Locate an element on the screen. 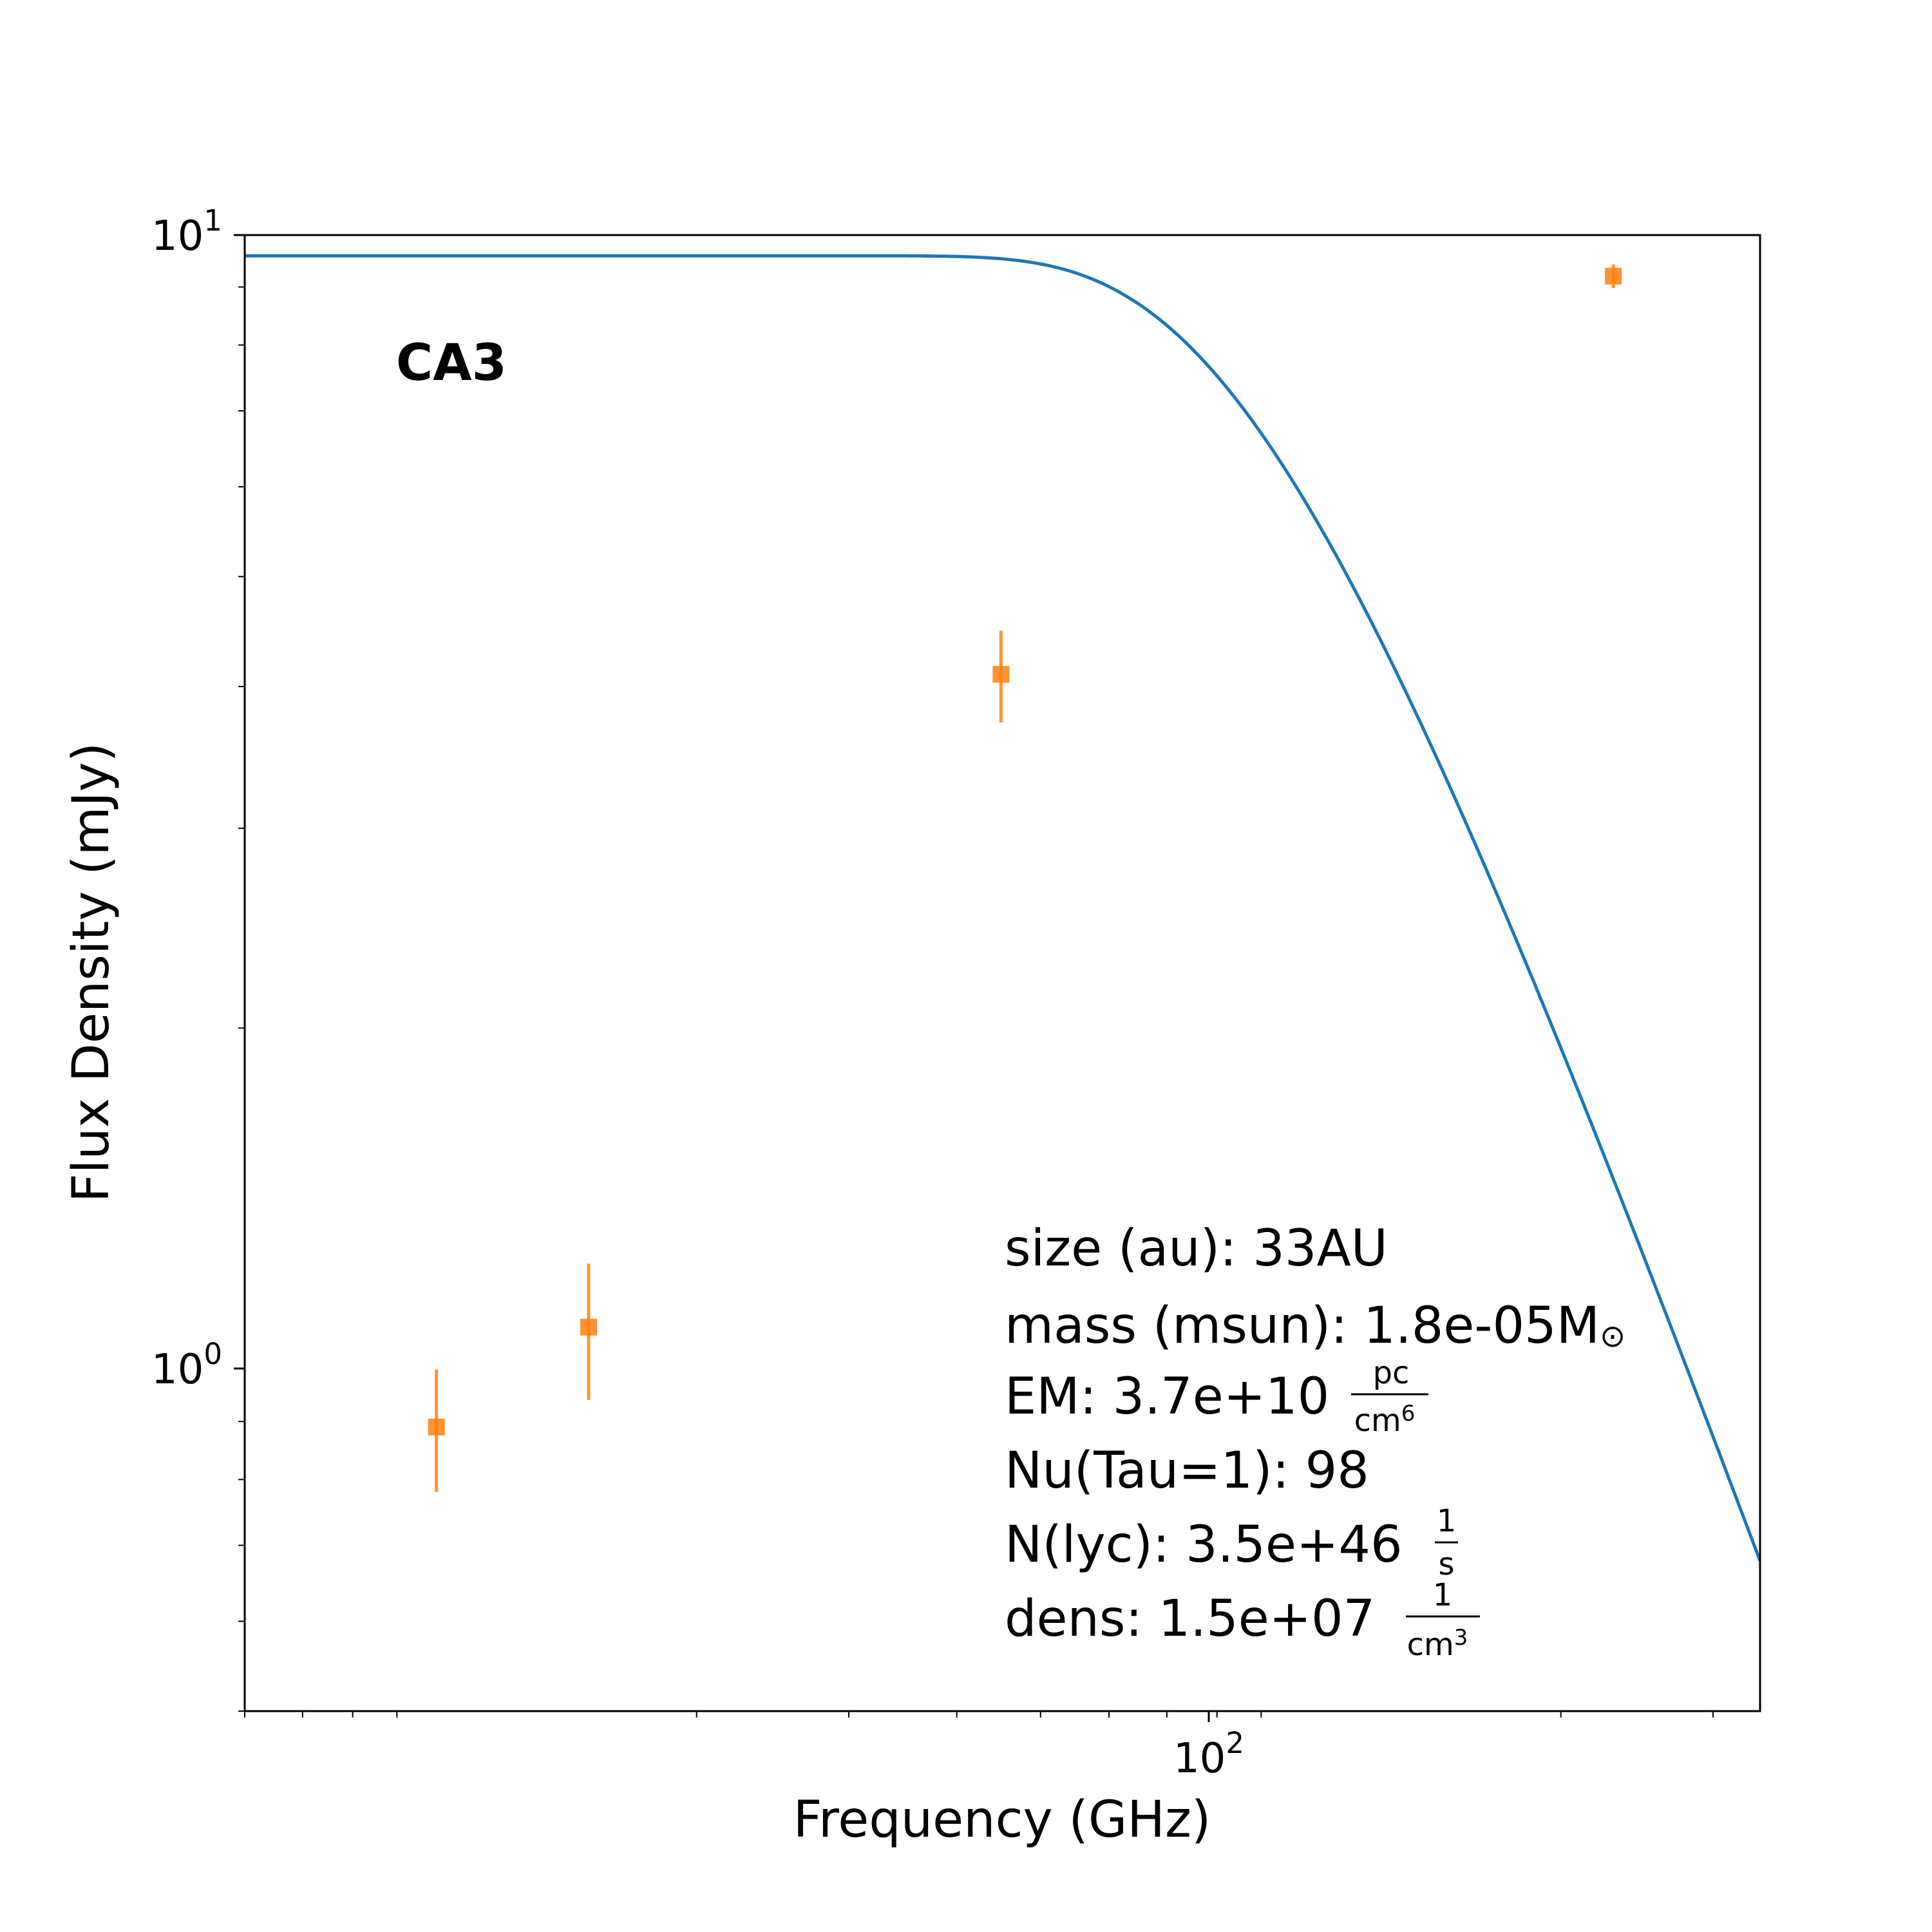  y-tick-label-10e1: 10¹ is located at coordinates (186, 232).